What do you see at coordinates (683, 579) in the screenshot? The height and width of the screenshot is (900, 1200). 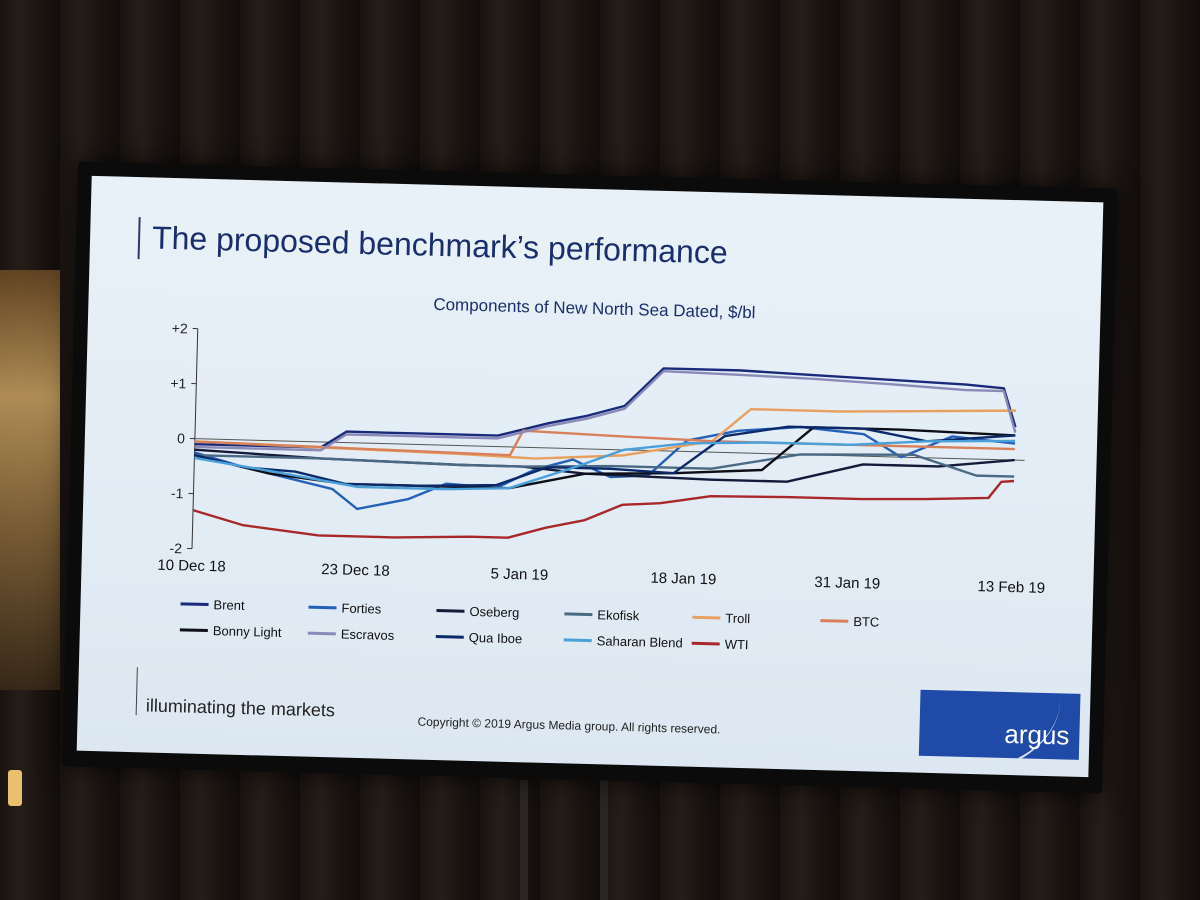 I see `x-tick-label: 18 Jan 19` at bounding box center [683, 579].